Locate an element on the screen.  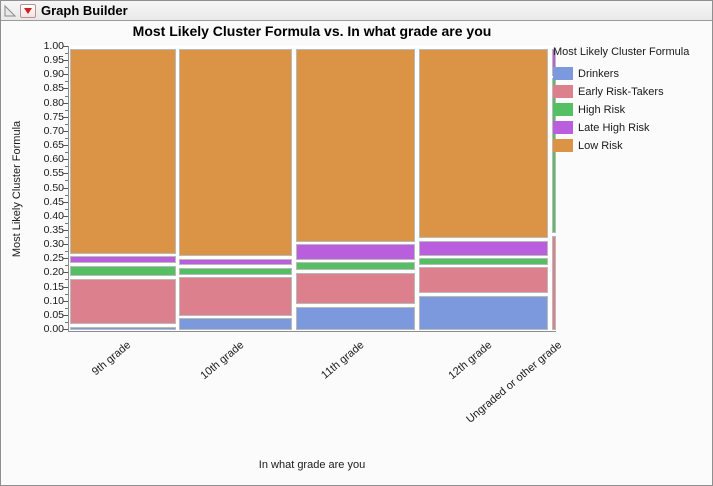
y-tick-label: 0.70 is located at coordinates (53, 130).